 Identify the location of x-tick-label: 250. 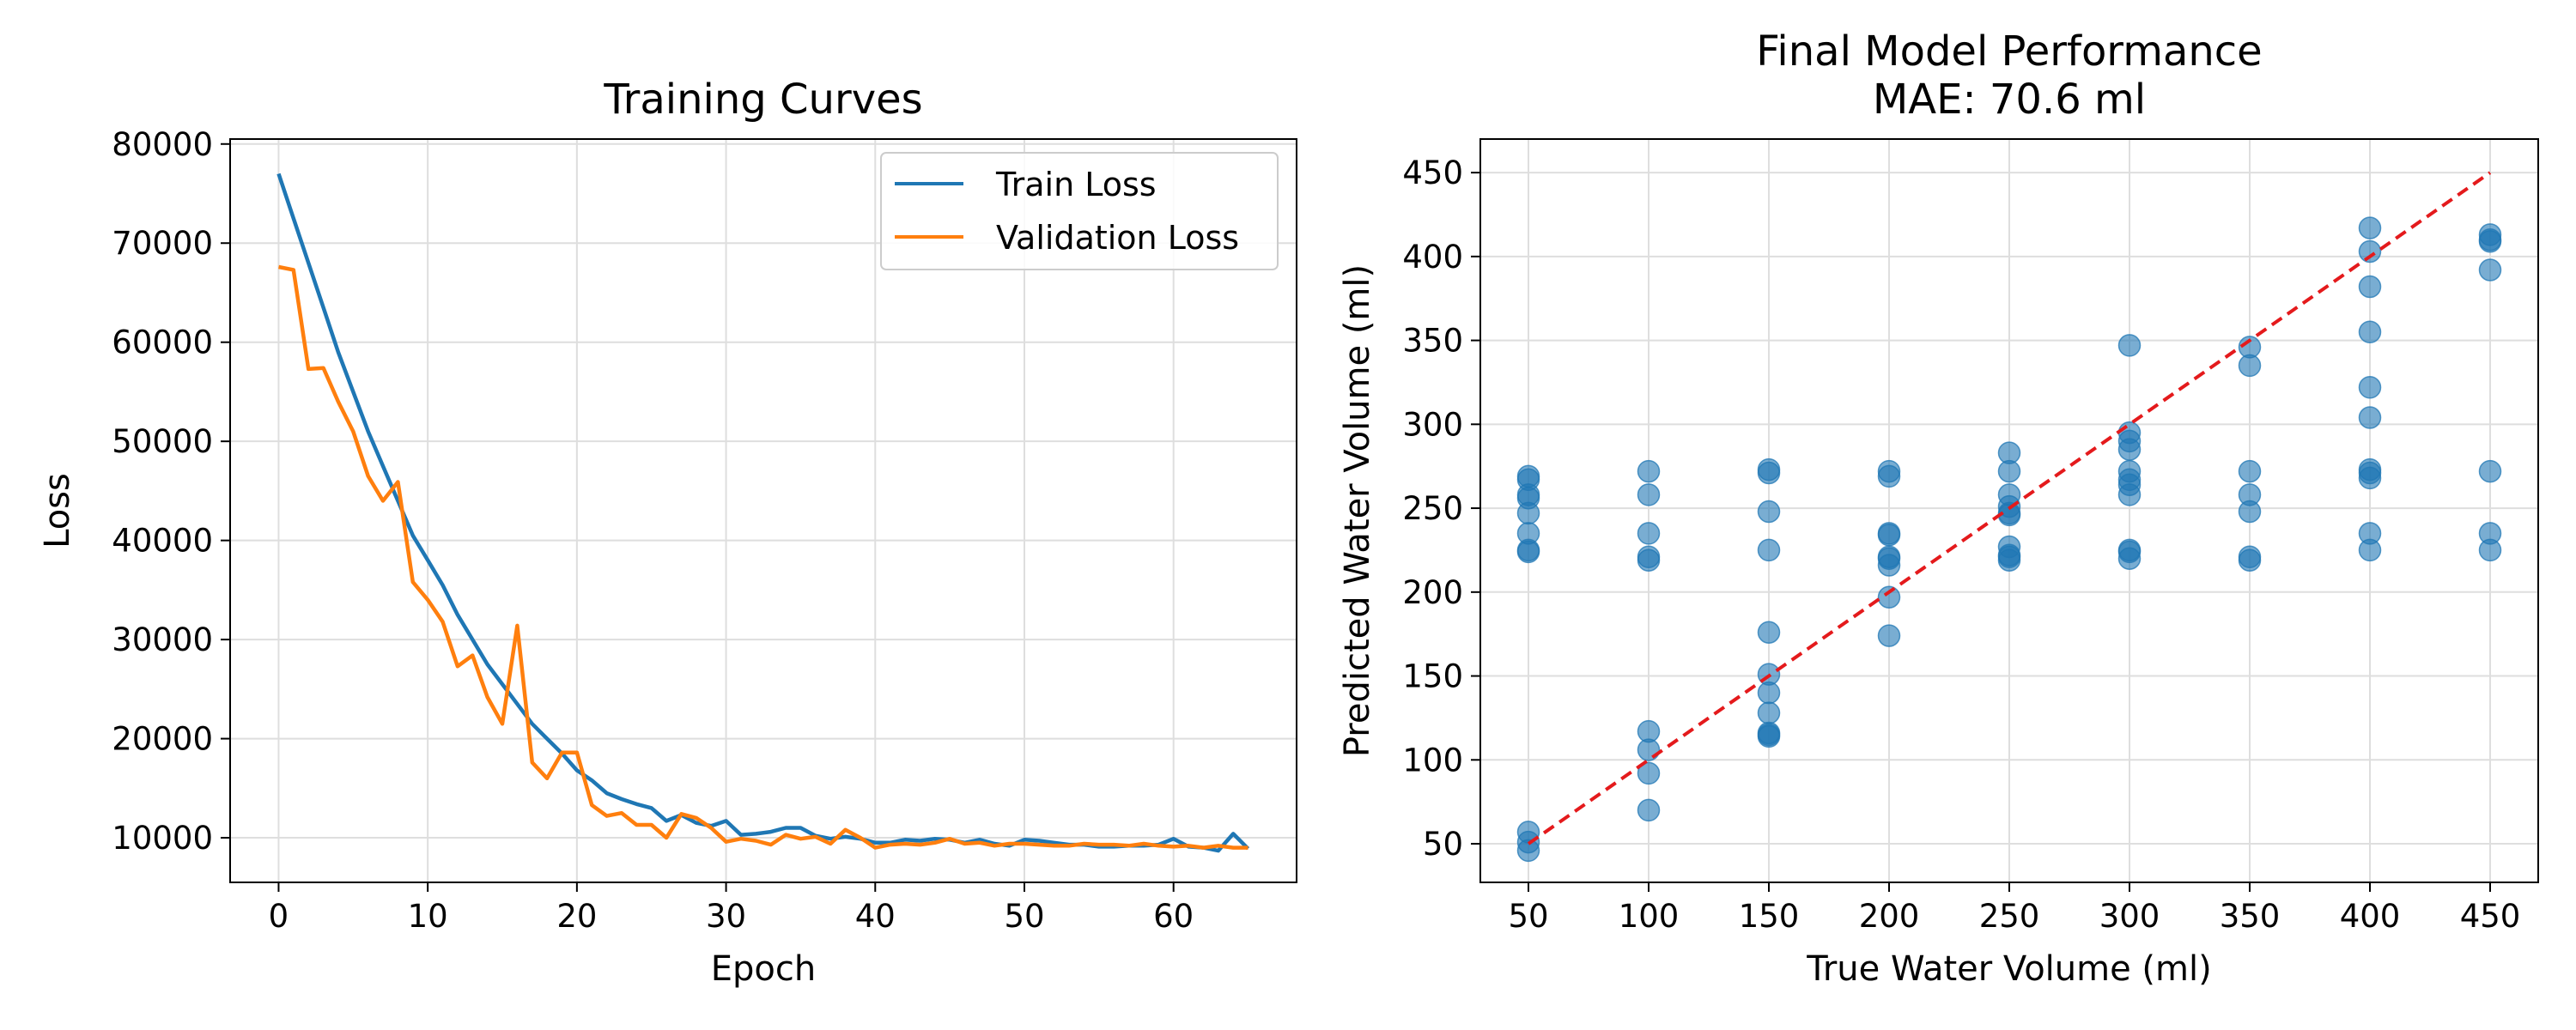
(2010, 916).